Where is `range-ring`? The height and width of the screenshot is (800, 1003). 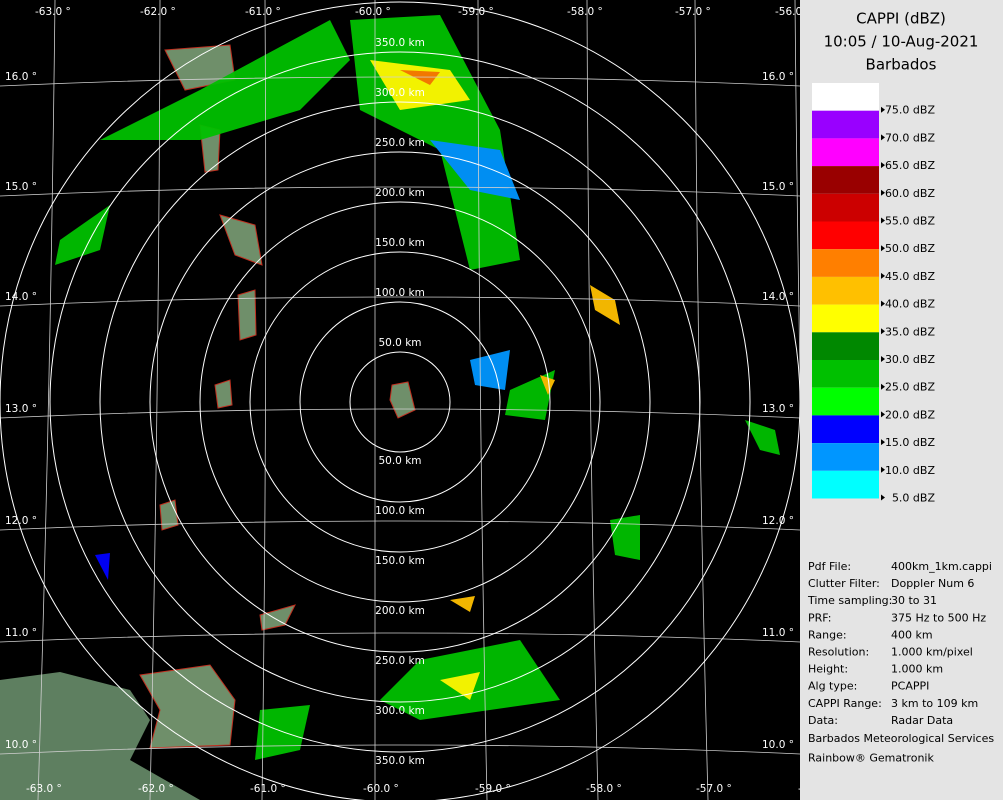
range-ring is located at coordinates (400, 402).